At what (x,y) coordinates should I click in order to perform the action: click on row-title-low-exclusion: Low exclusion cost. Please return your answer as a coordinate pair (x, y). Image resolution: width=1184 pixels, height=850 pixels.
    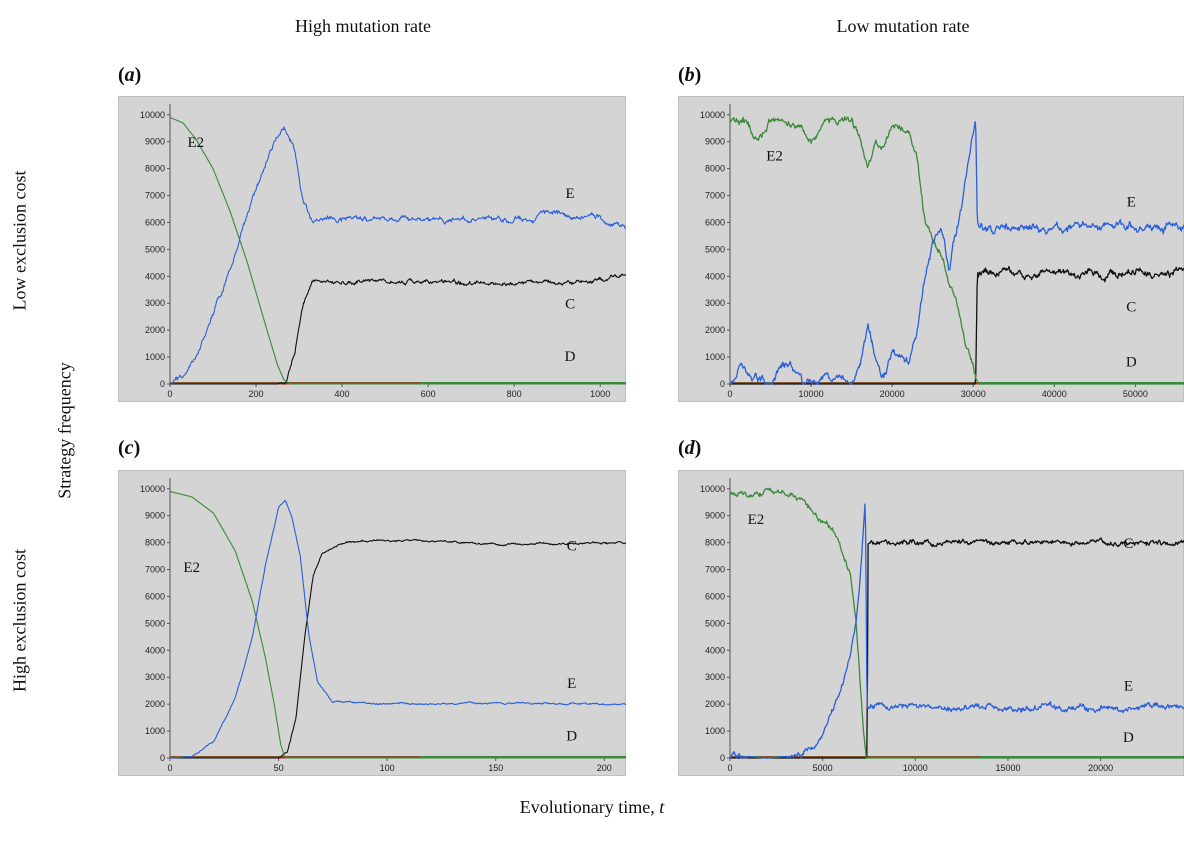
    Looking at the image, I should click on (19, 240).